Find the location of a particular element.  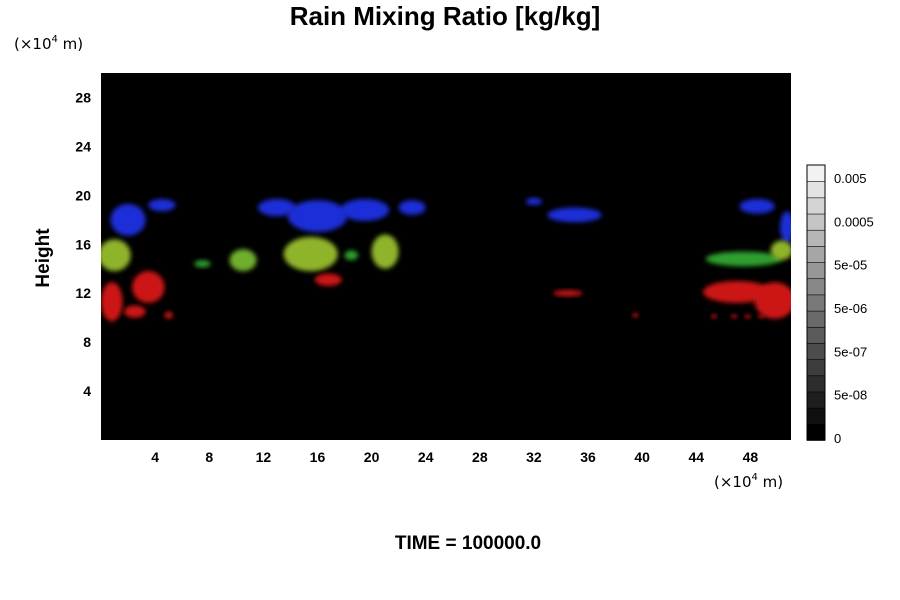

chart-title: Rain Mixing Ratio [kg/kg] is located at coordinates (445, 16).